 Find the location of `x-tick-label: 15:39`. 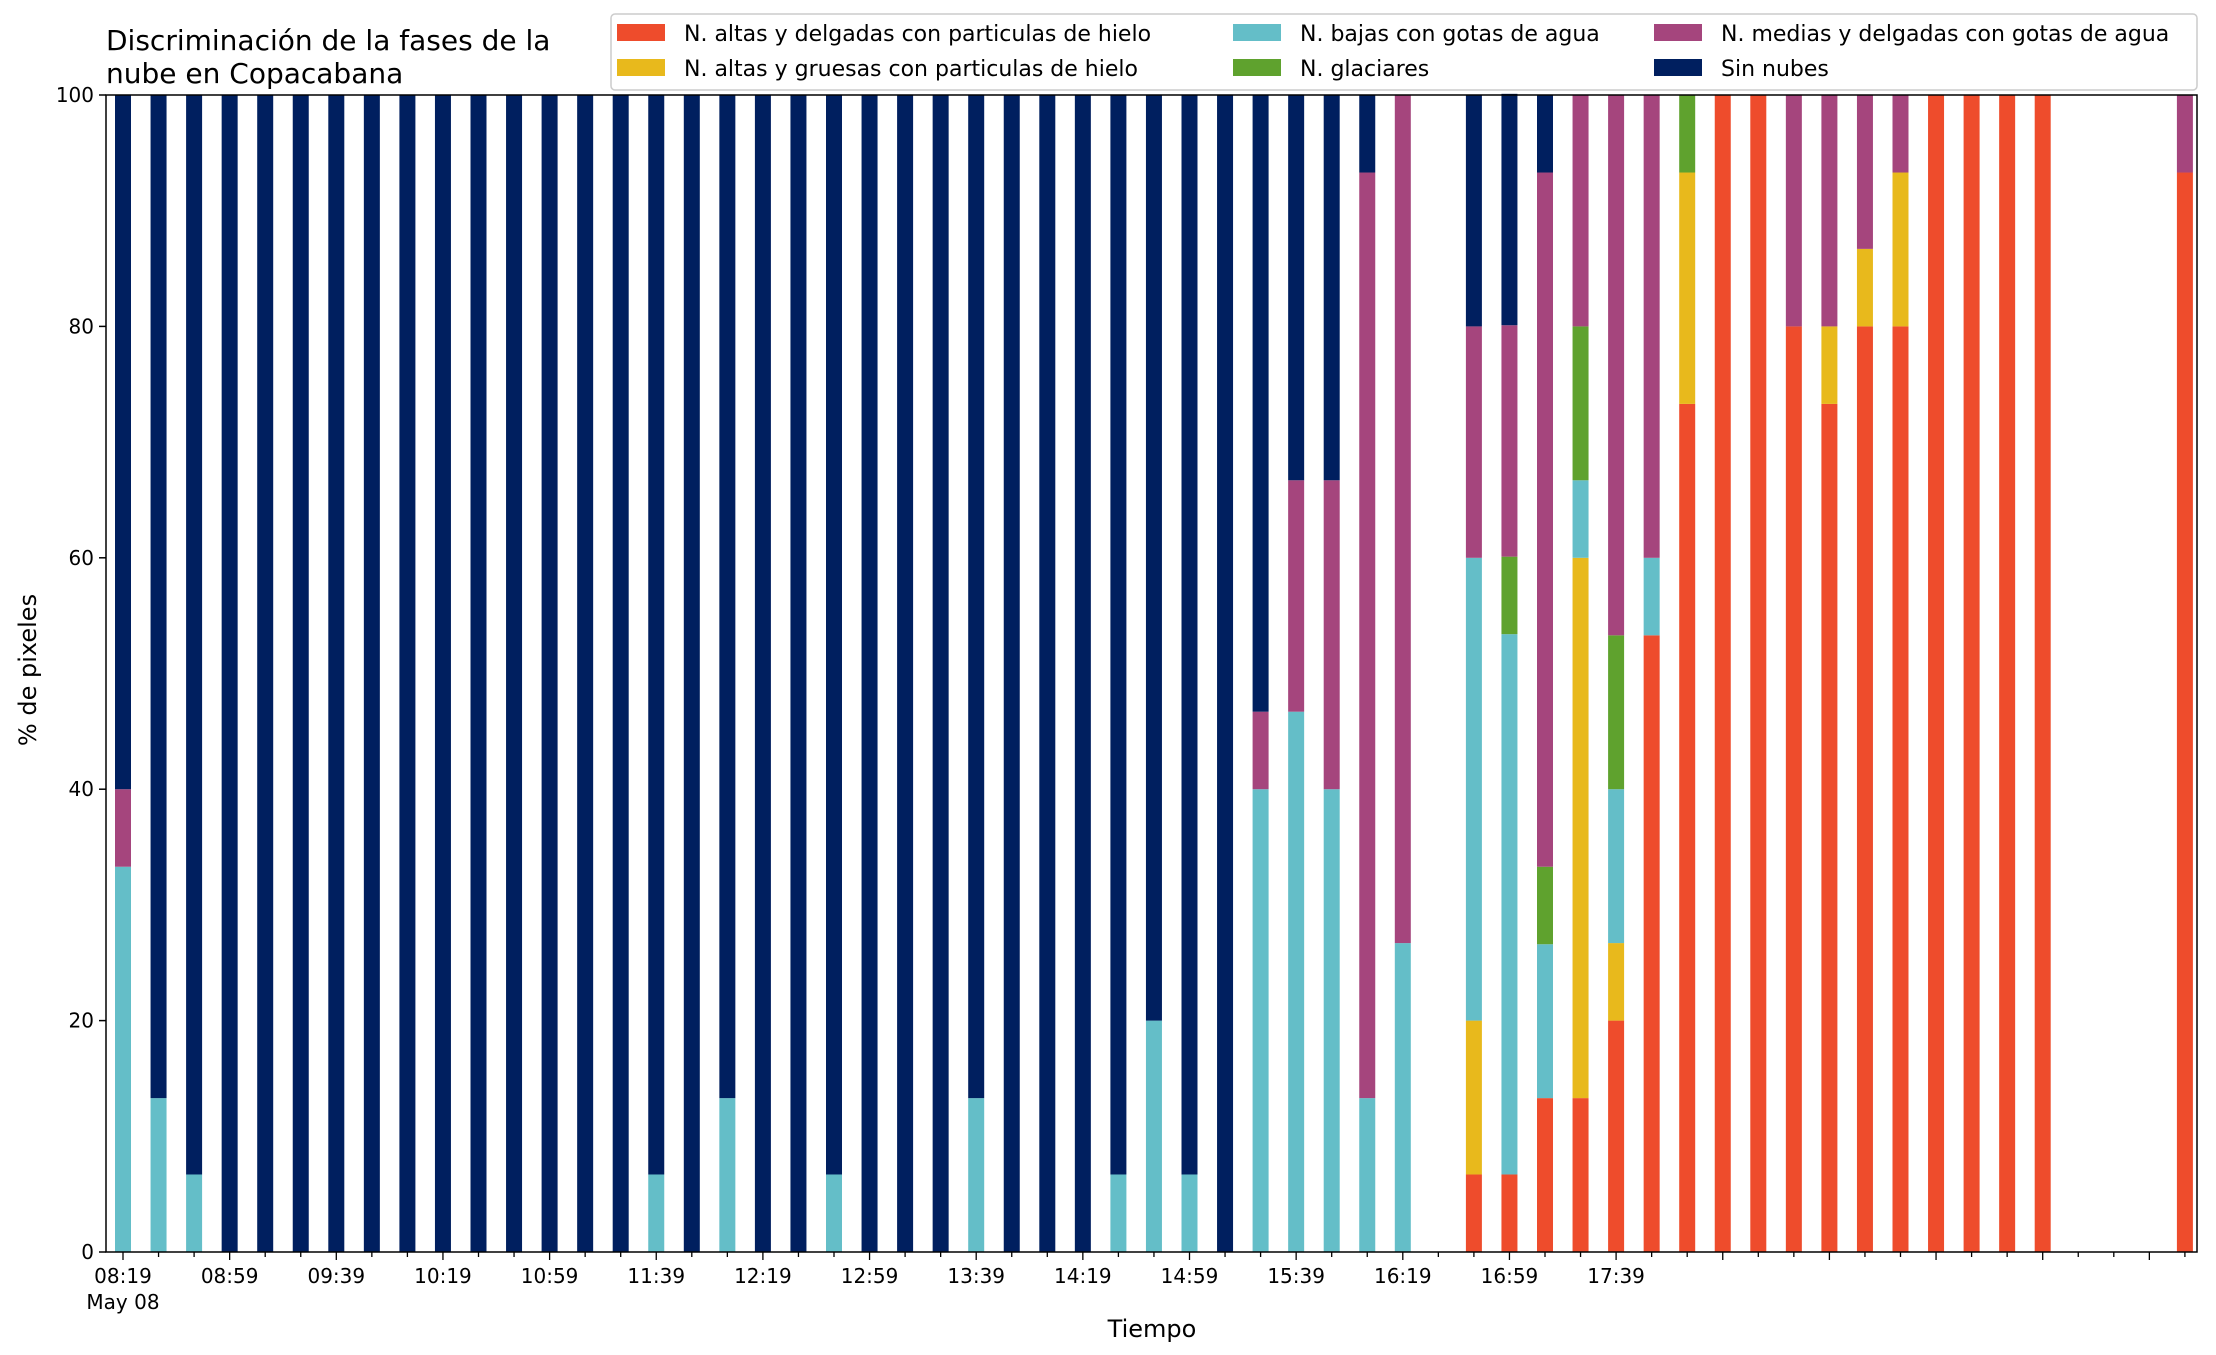

x-tick-label: 15:39 is located at coordinates (1296, 1276).